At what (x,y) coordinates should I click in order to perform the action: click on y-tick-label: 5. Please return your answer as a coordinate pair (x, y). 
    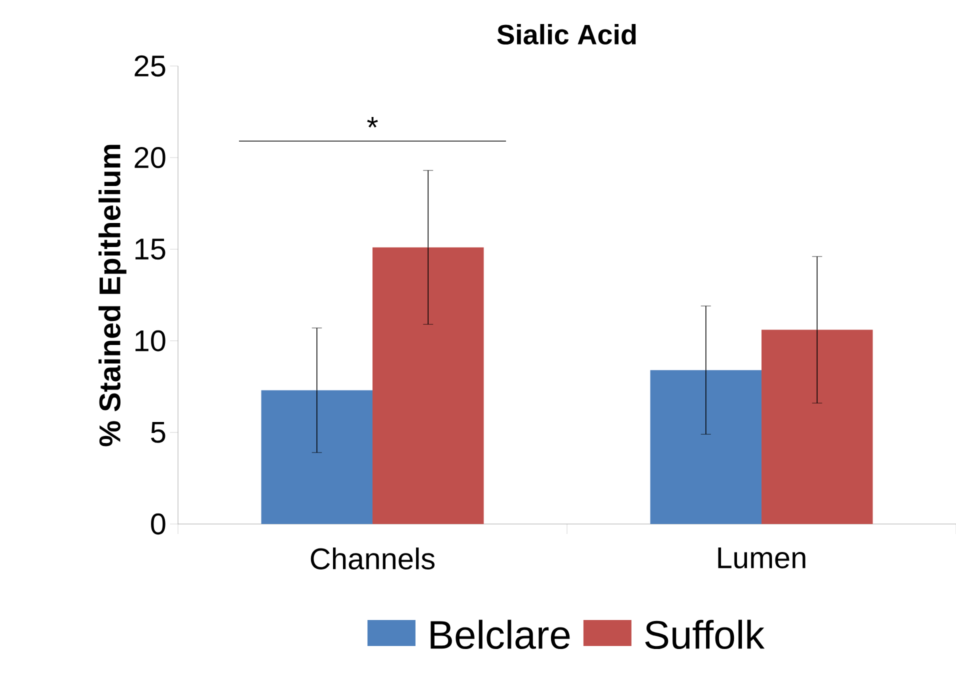
    Looking at the image, I should click on (158, 432).